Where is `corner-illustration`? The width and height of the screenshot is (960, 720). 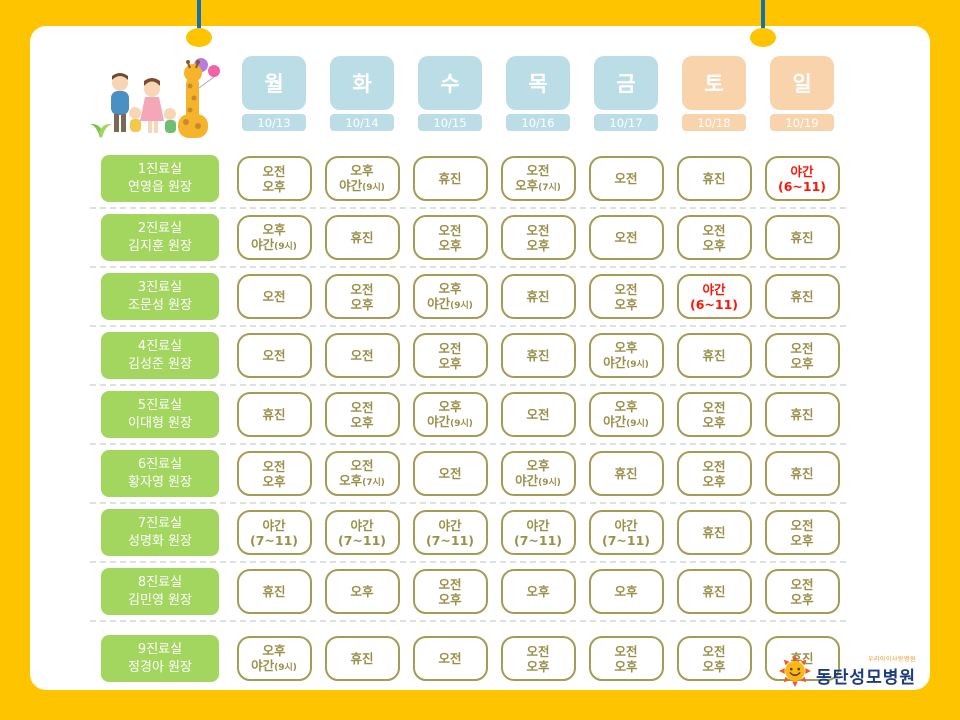 corner-illustration is located at coordinates (160, 99).